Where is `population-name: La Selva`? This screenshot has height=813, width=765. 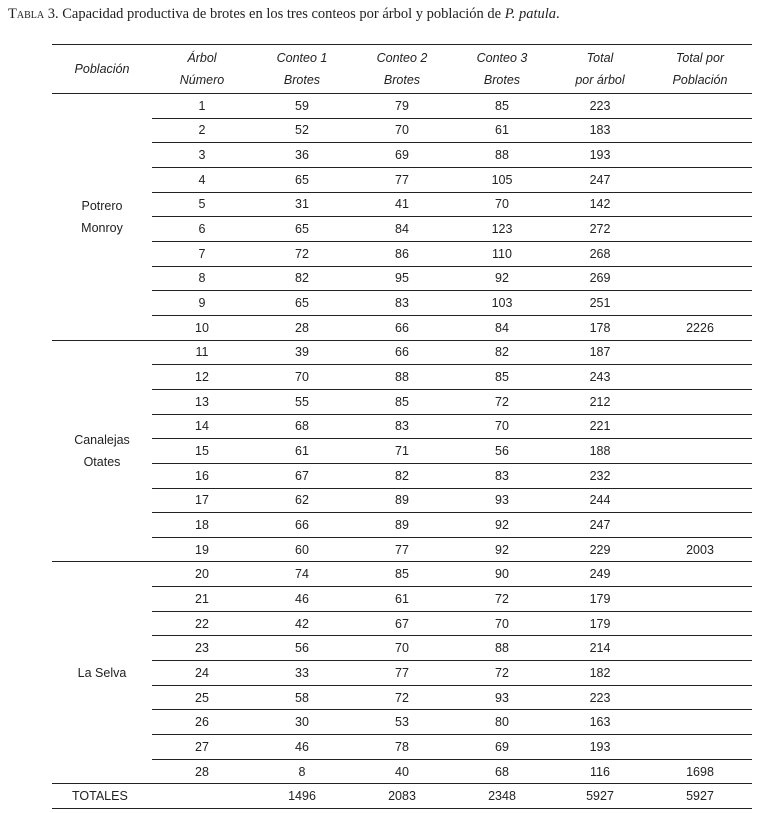 population-name: La Selva is located at coordinates (102, 672).